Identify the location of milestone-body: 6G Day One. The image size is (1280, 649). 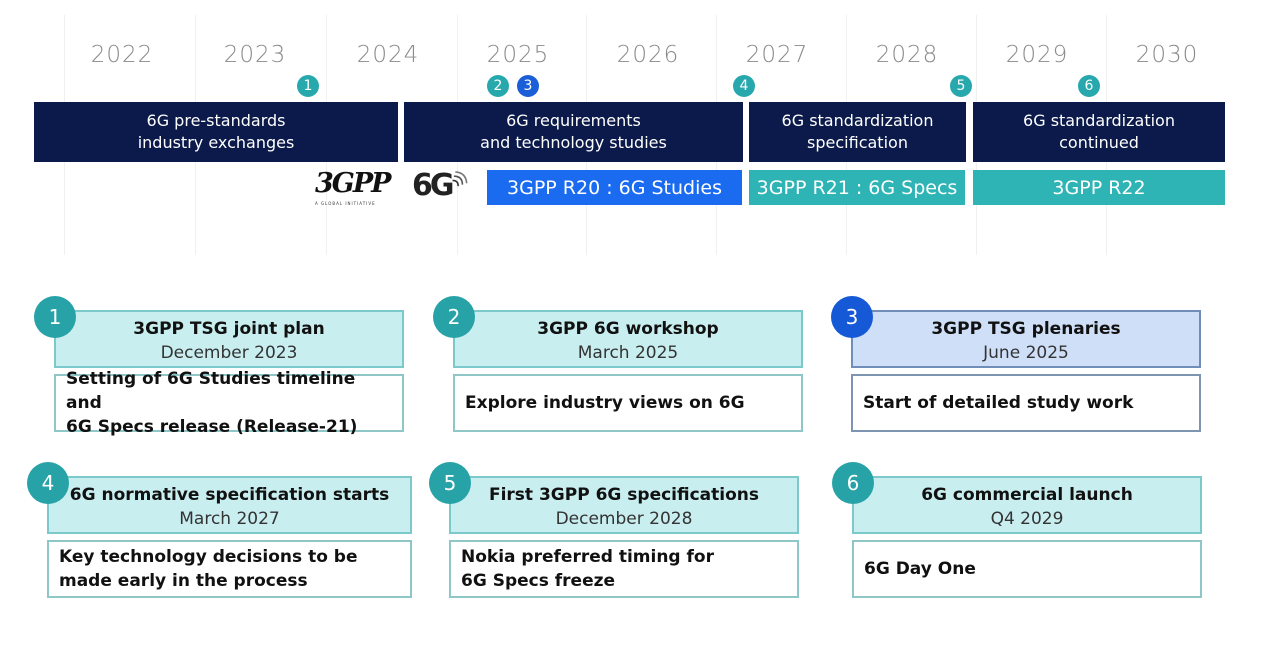
(1027, 569).